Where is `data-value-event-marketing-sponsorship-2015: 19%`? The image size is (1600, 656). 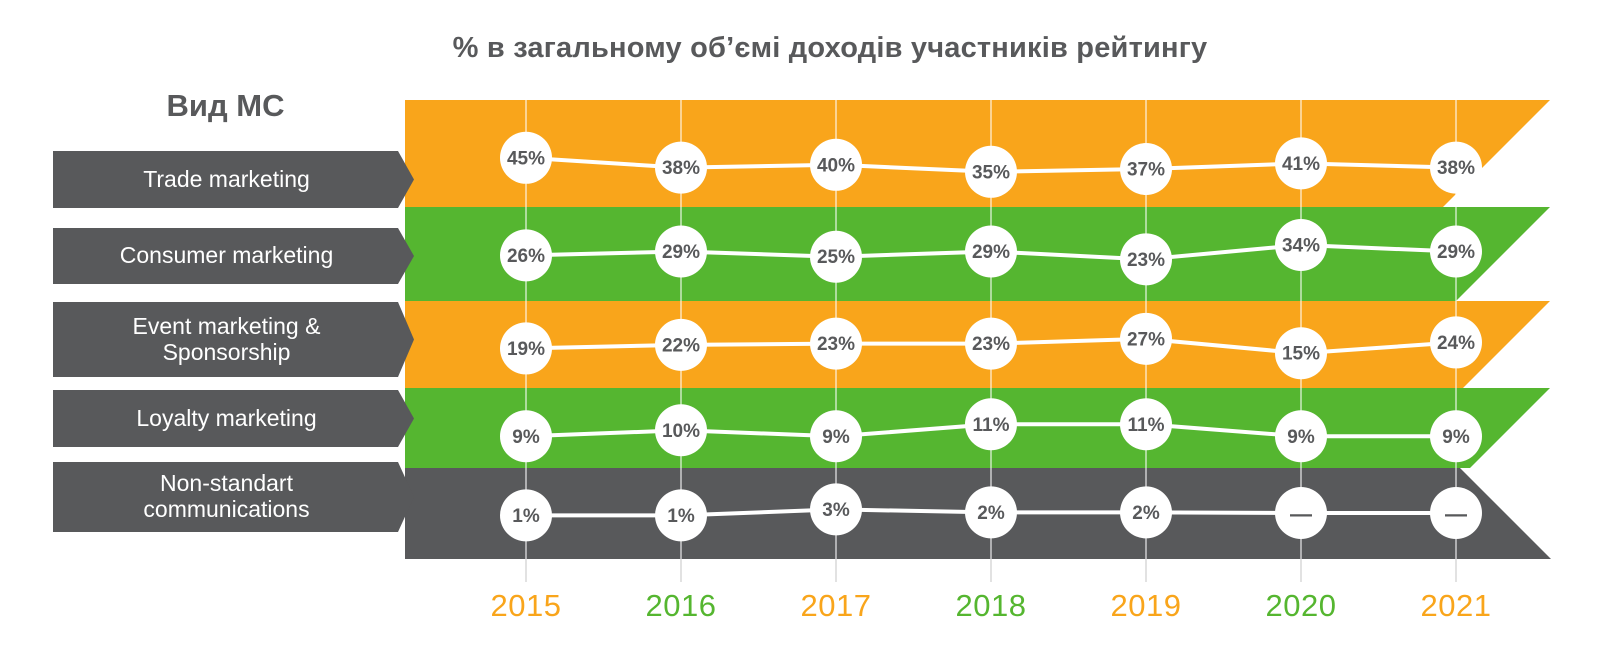
data-value-event-marketing-sponsorship-2015: 19% is located at coordinates (526, 349).